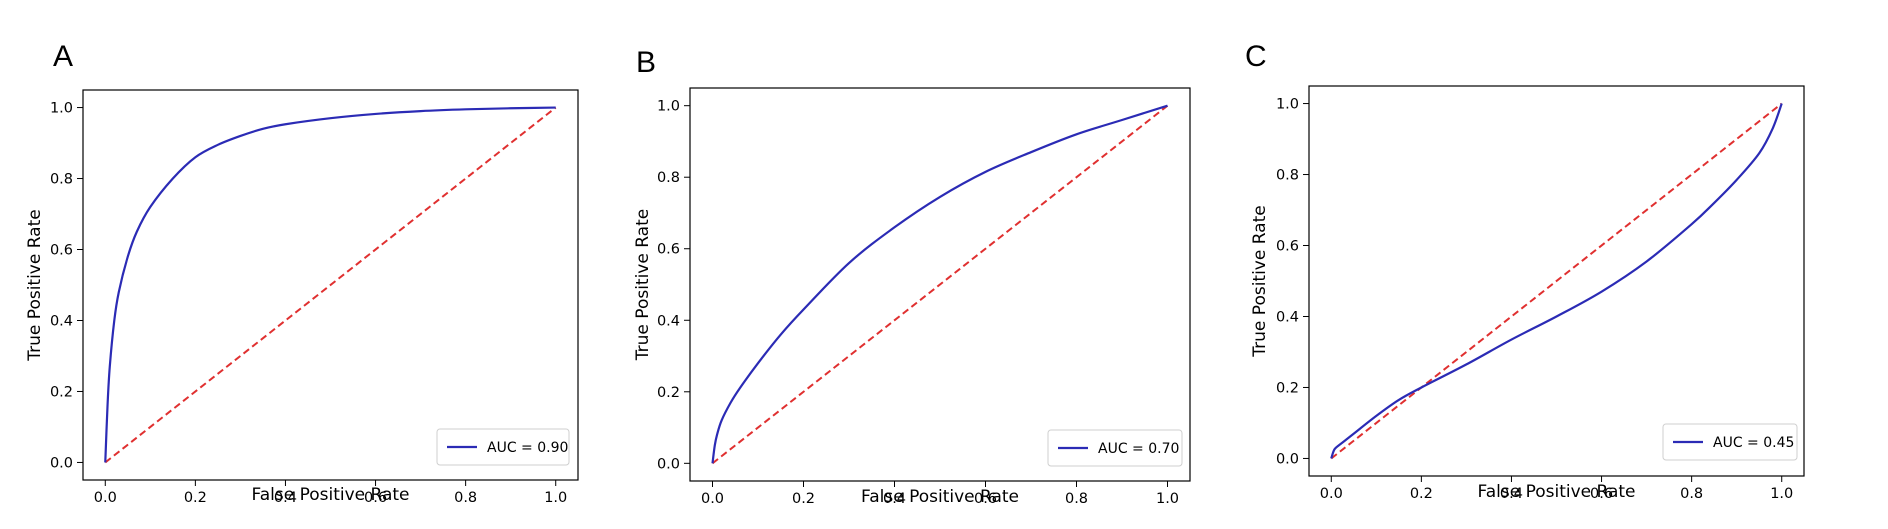  What do you see at coordinates (527, 448) in the screenshot?
I see `legend-label: AUC = 0.90` at bounding box center [527, 448].